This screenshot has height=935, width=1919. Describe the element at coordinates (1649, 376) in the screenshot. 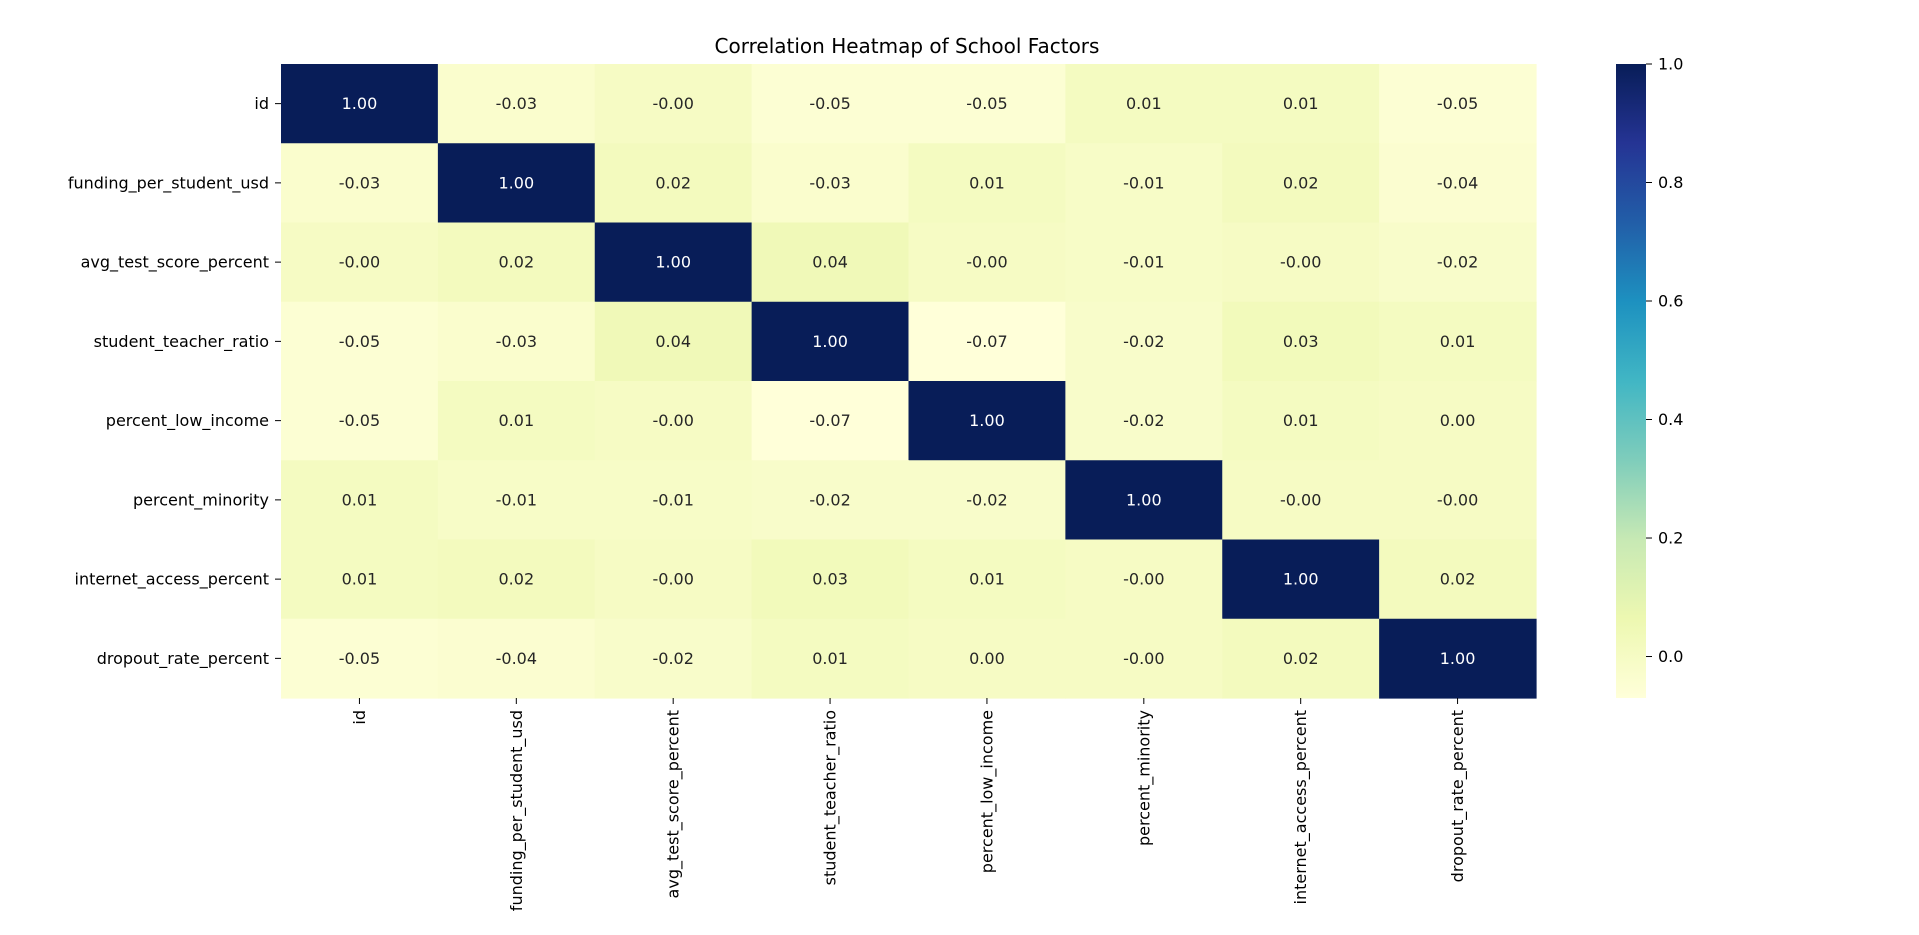

I see `colorbar: 0.0 0.2 0.4 0.6 0.8 1.0` at that location.